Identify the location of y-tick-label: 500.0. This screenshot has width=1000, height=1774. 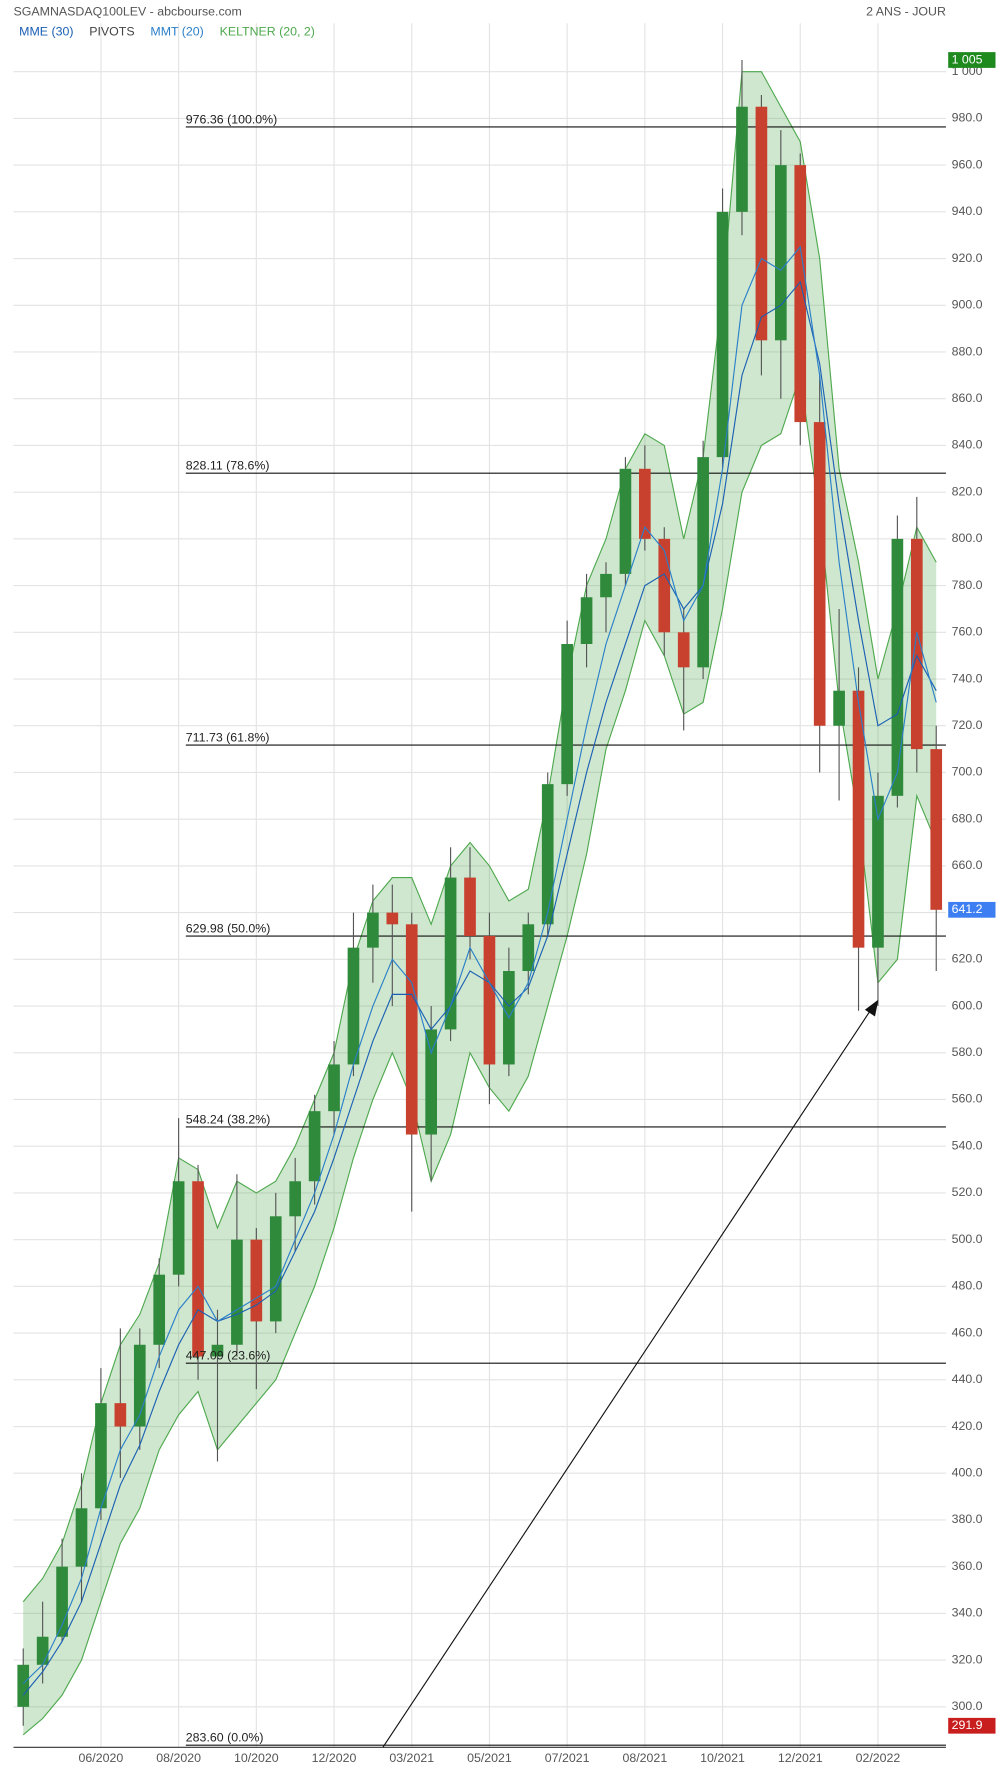
(967, 1239).